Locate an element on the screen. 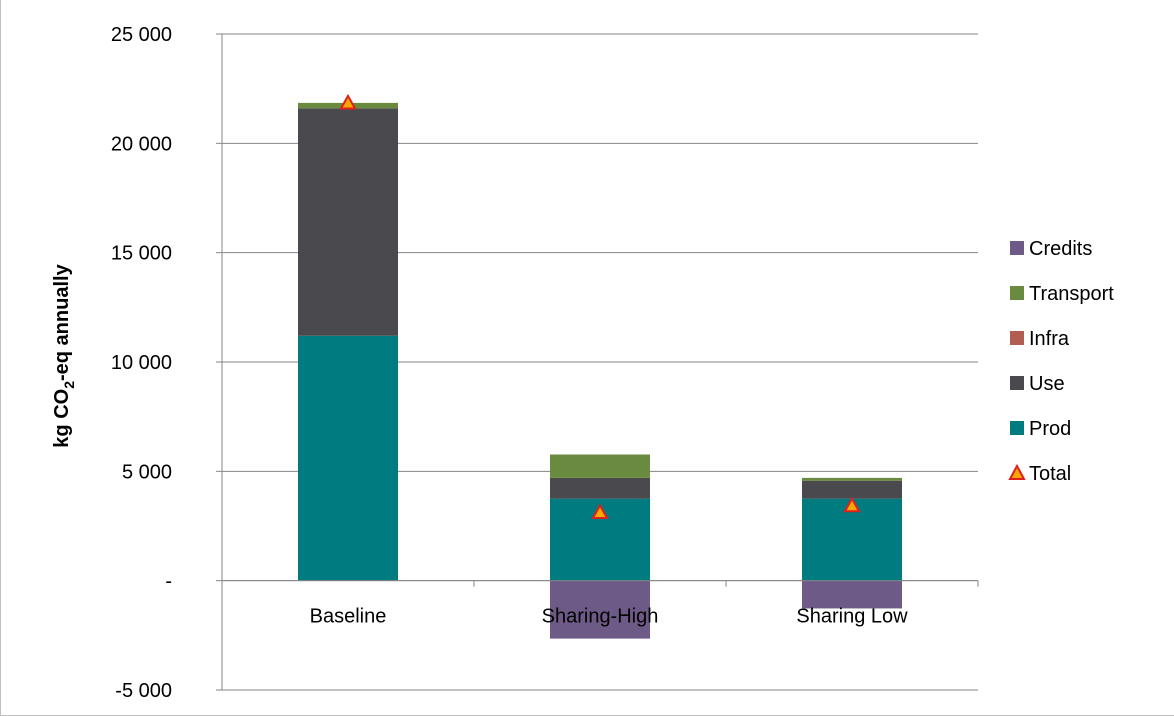 This screenshot has width=1174, height=716. x-tick-label: Sharing-High is located at coordinates (600, 617).